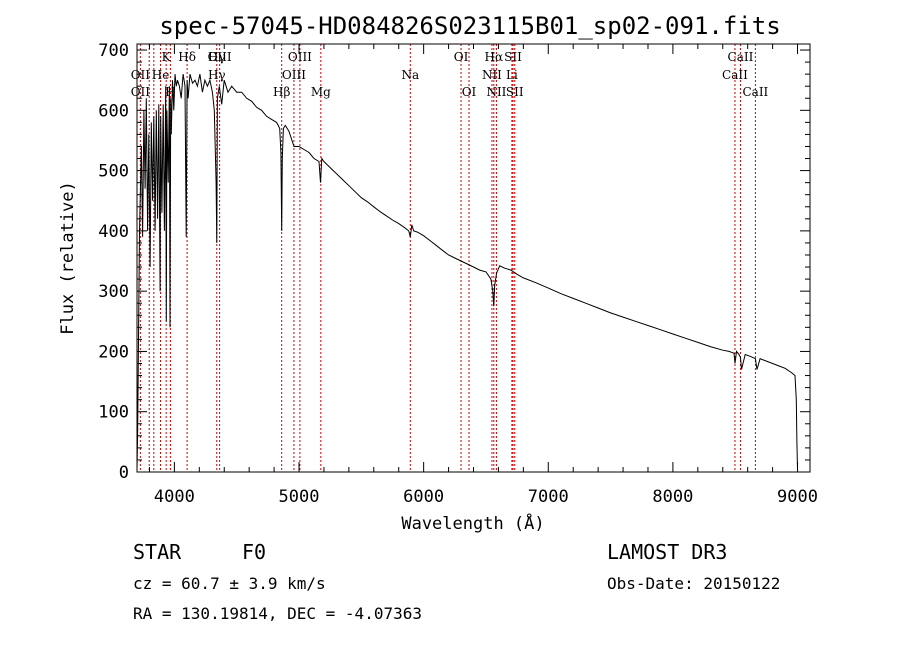 The height and width of the screenshot is (649, 900). What do you see at coordinates (321, 92) in the screenshot?
I see `line-label: Mg` at bounding box center [321, 92].